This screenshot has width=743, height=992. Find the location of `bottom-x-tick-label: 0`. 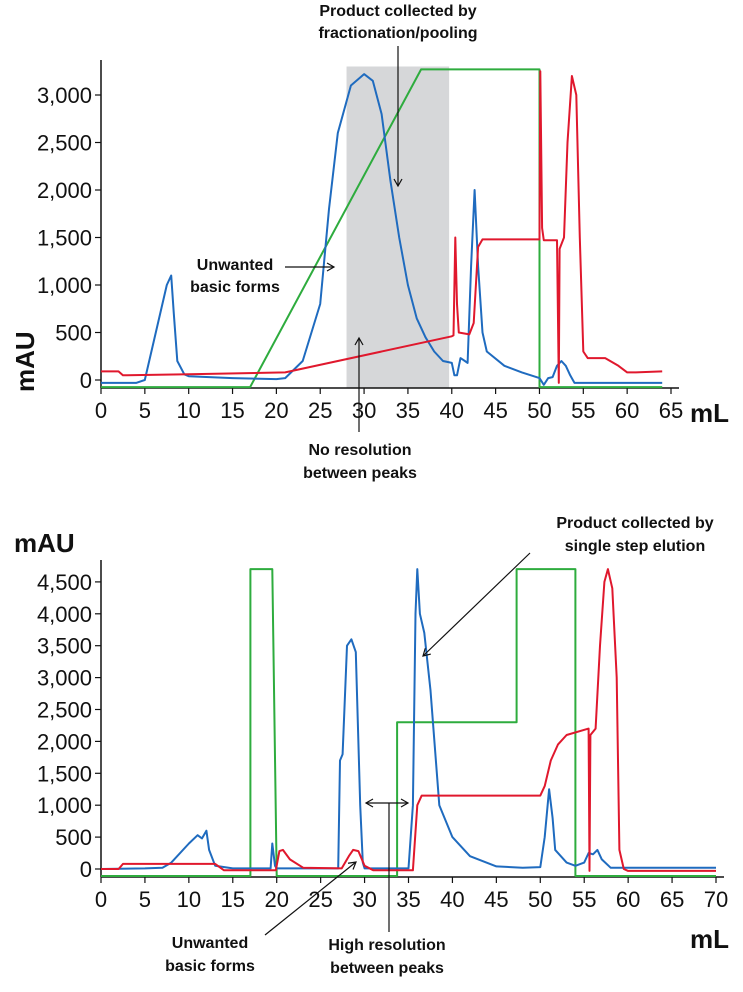

bottom-x-tick-label: 0 is located at coordinates (101, 899).